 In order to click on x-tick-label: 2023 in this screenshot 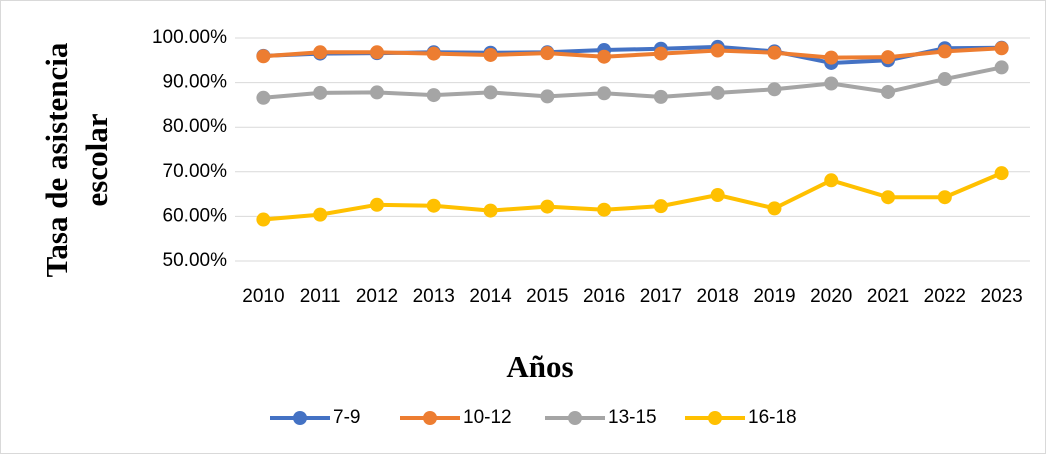, I will do `click(1001, 296)`.